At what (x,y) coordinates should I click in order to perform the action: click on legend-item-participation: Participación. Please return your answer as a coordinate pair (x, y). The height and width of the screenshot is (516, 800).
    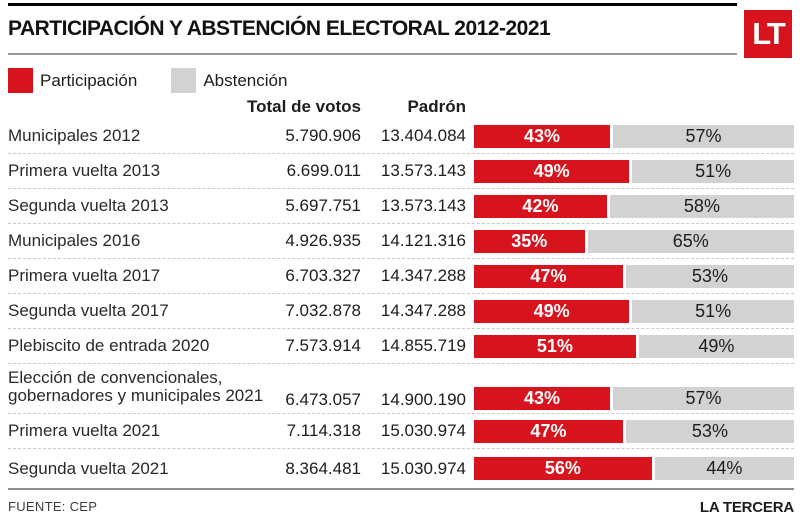
    Looking at the image, I should click on (72, 80).